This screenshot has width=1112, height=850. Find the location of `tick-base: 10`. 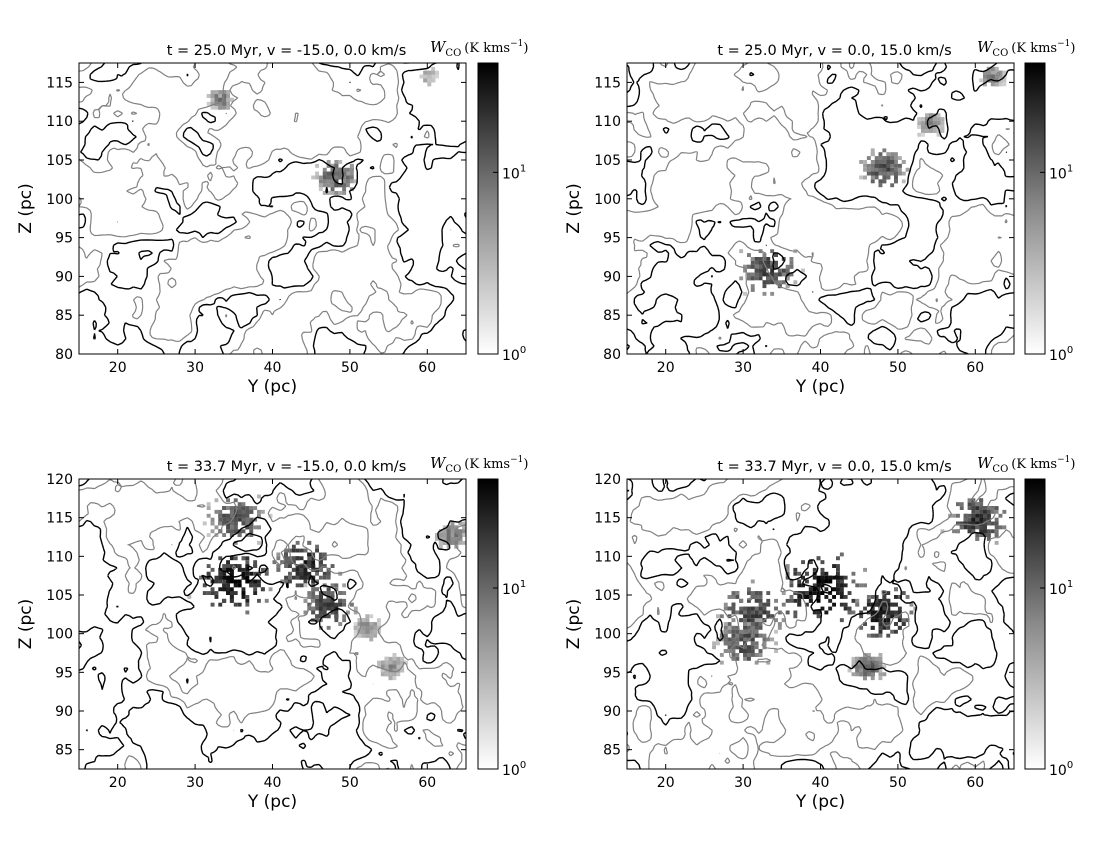

tick-base: 10 is located at coordinates (1058, 174).